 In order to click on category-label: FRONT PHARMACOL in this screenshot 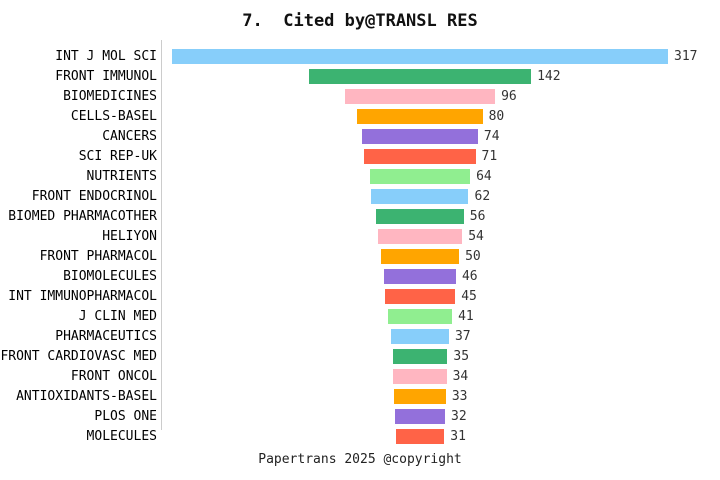, I will do `click(98, 256)`.